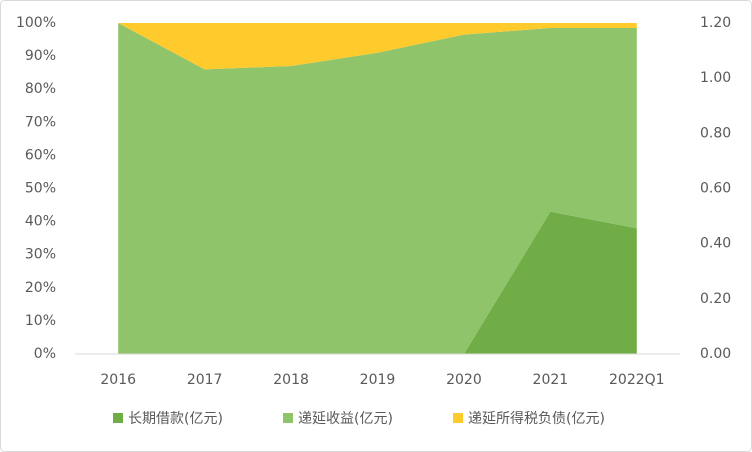 The width and height of the screenshot is (752, 452). I want to click on legend-label: 递延所得税负债(亿元), so click(536, 418).